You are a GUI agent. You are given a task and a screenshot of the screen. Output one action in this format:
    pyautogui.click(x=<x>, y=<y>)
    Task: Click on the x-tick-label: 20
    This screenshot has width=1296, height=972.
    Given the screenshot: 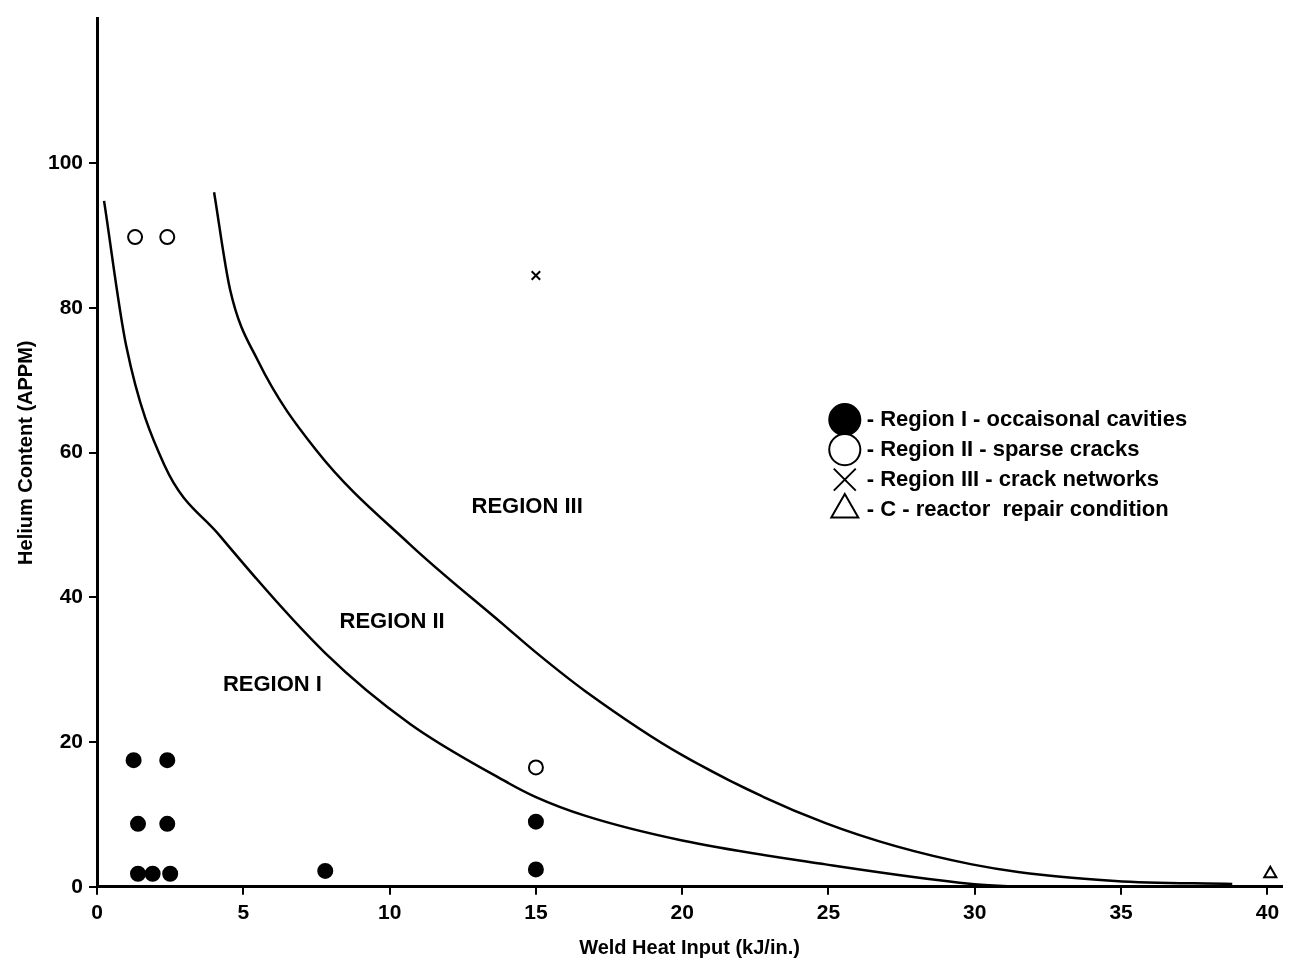 What is the action you would take?
    pyautogui.click(x=682, y=912)
    